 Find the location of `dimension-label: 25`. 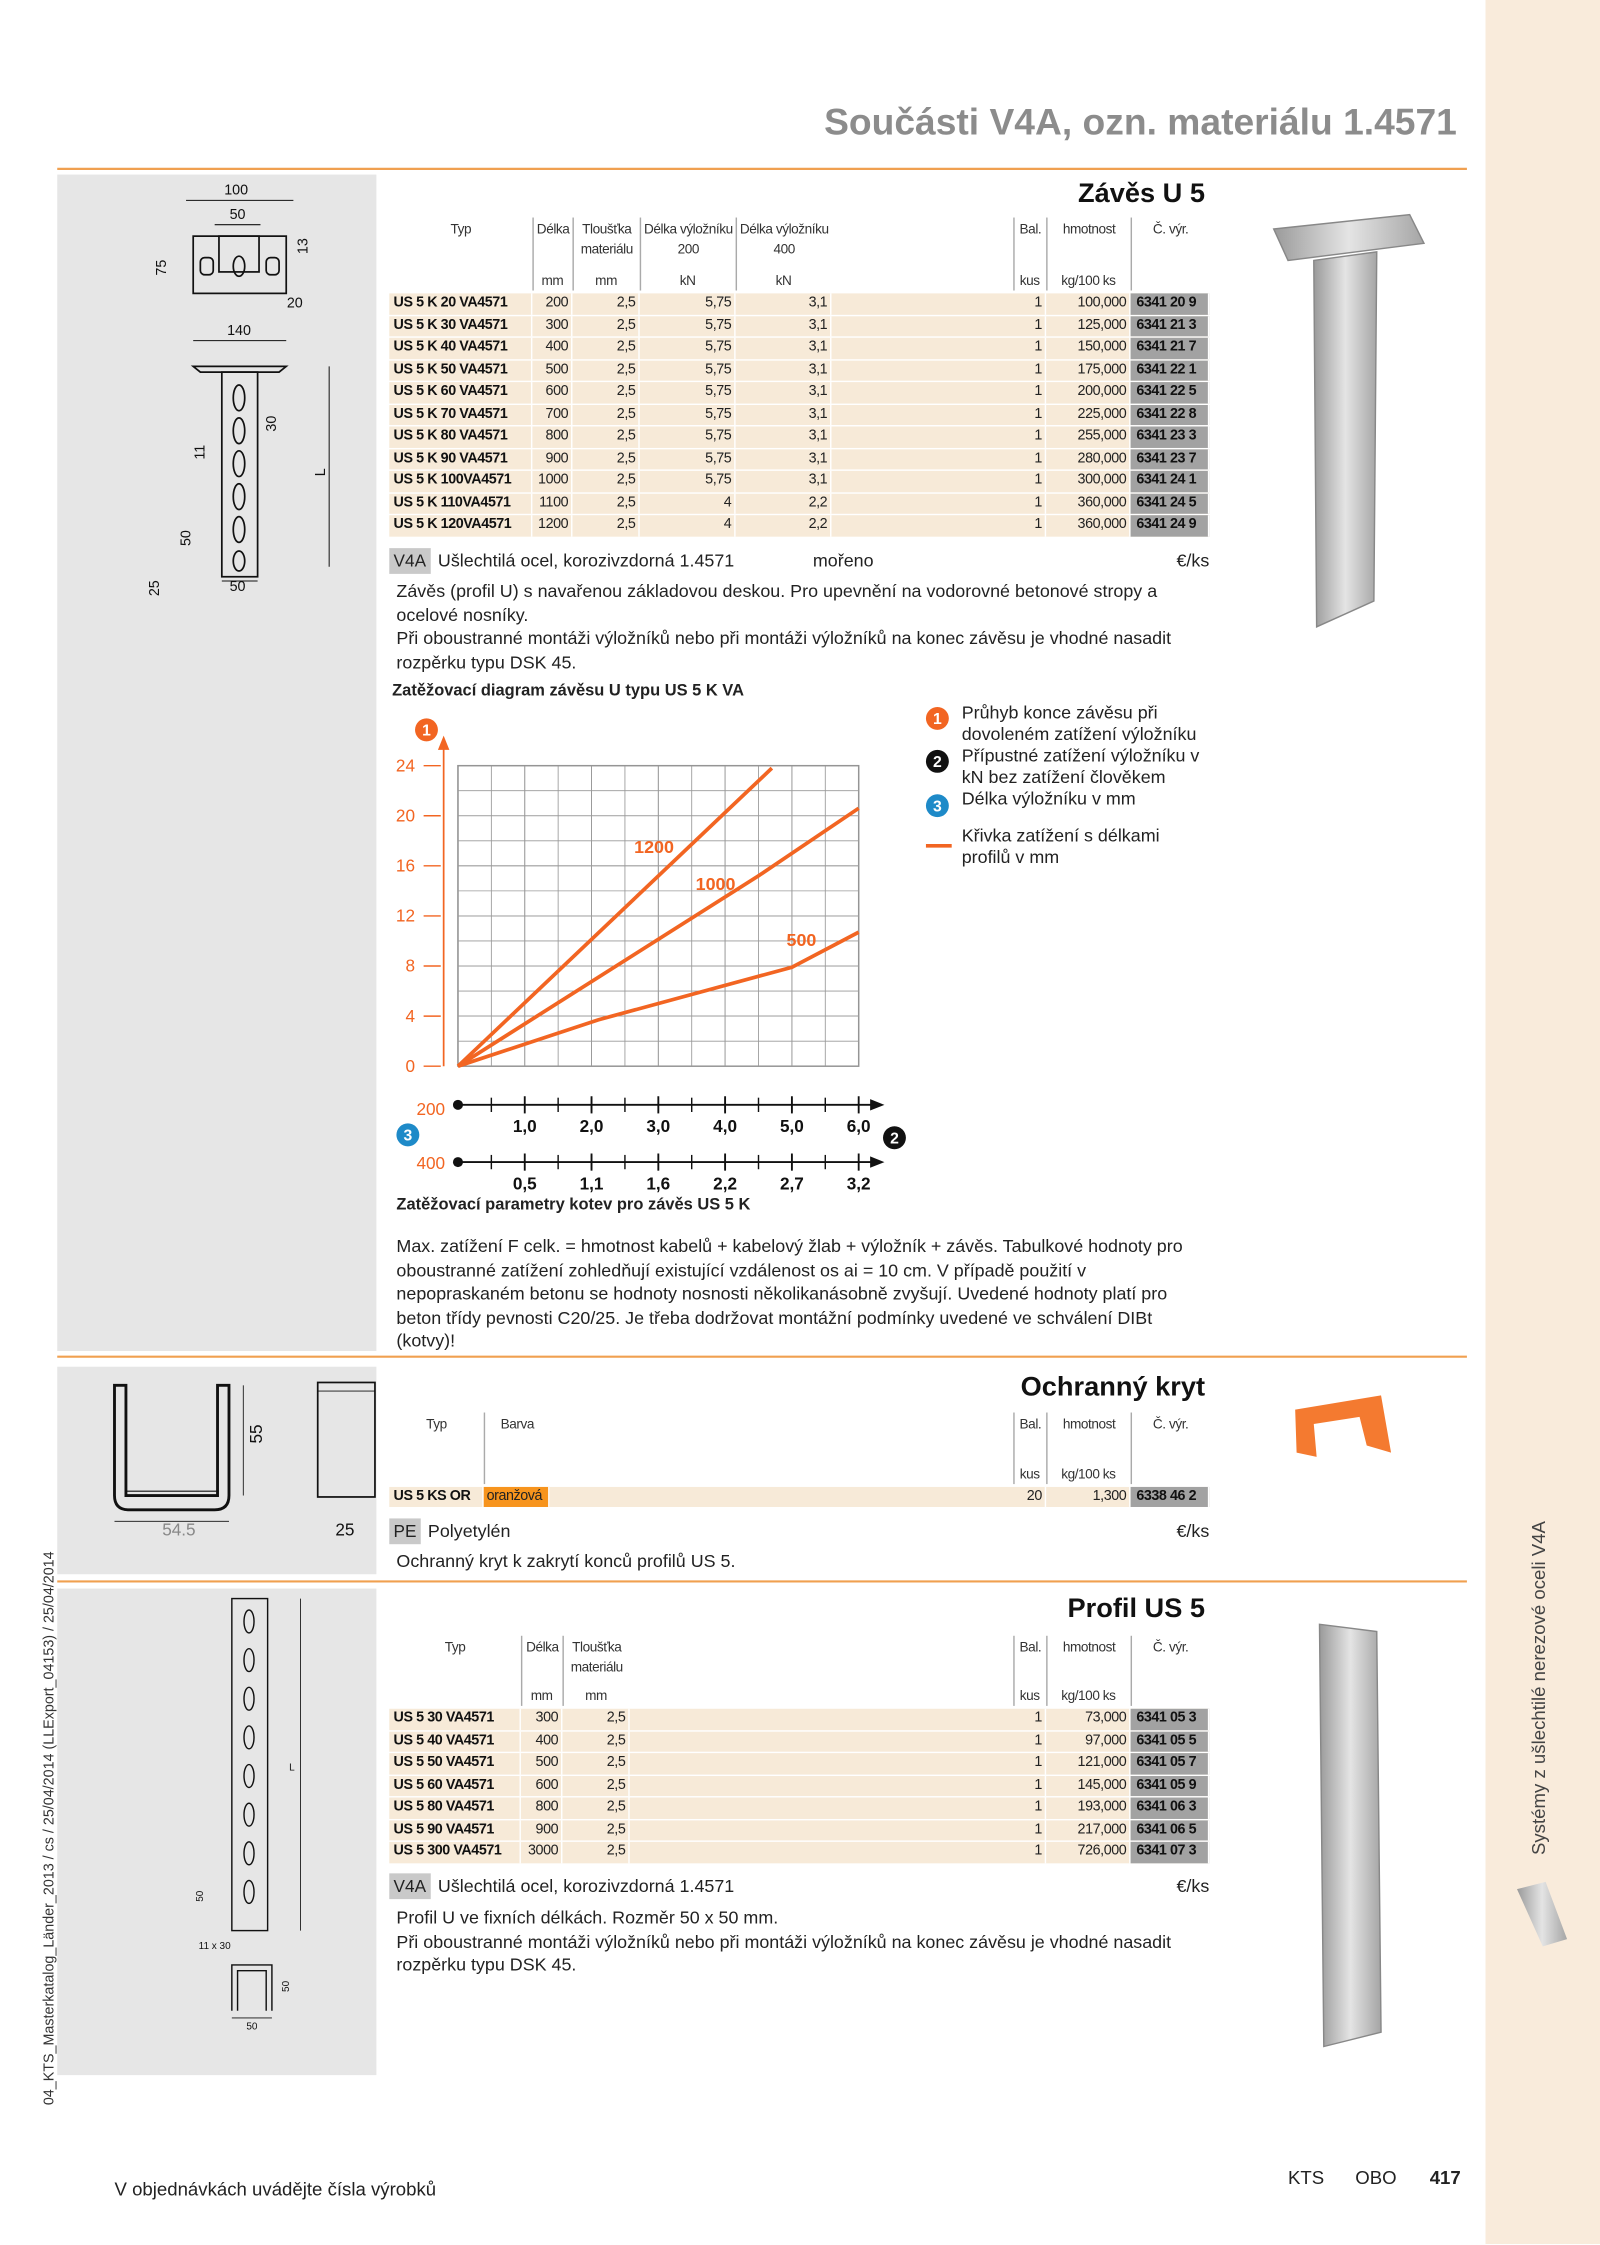

dimension-label: 25 is located at coordinates (344, 1530).